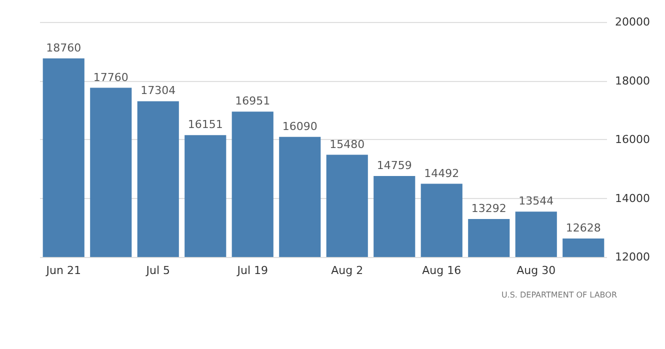 Image resolution: width=665 pixels, height=349 pixels. I want to click on data-label: 14492, so click(442, 173).